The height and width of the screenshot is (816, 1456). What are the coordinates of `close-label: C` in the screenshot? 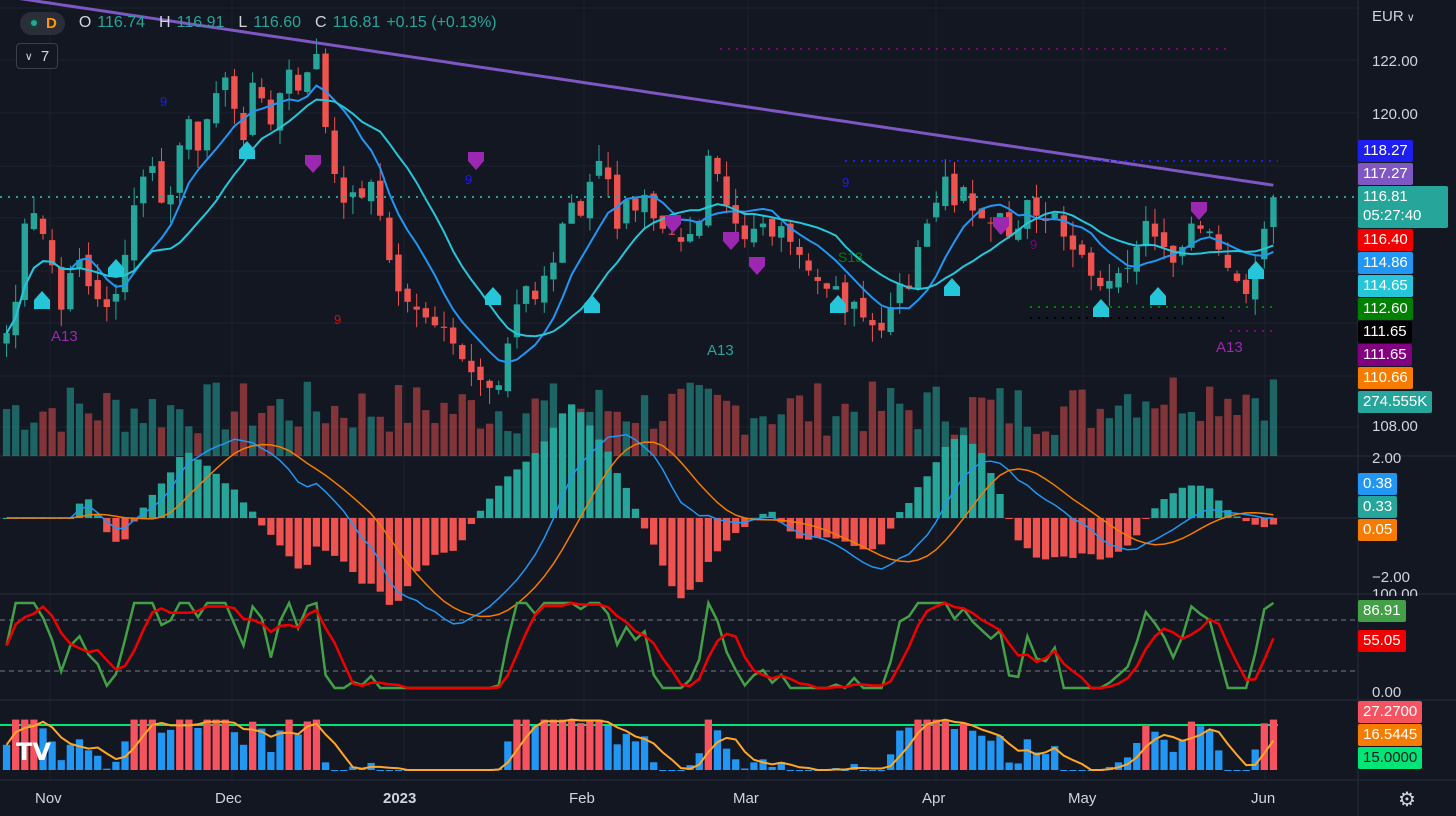 It's located at (321, 22).